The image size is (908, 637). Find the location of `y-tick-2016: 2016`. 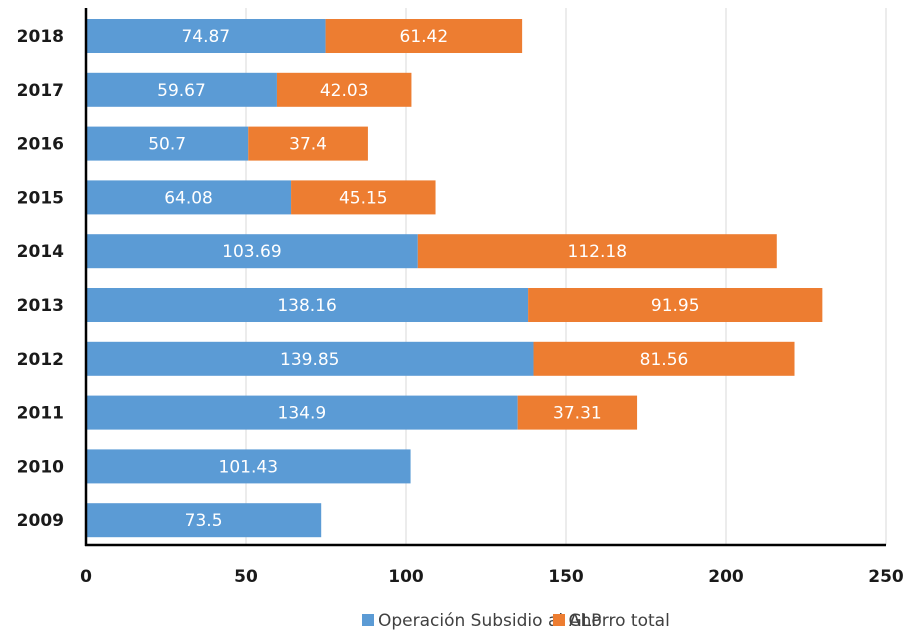

y-tick-2016: 2016 is located at coordinates (40, 145).